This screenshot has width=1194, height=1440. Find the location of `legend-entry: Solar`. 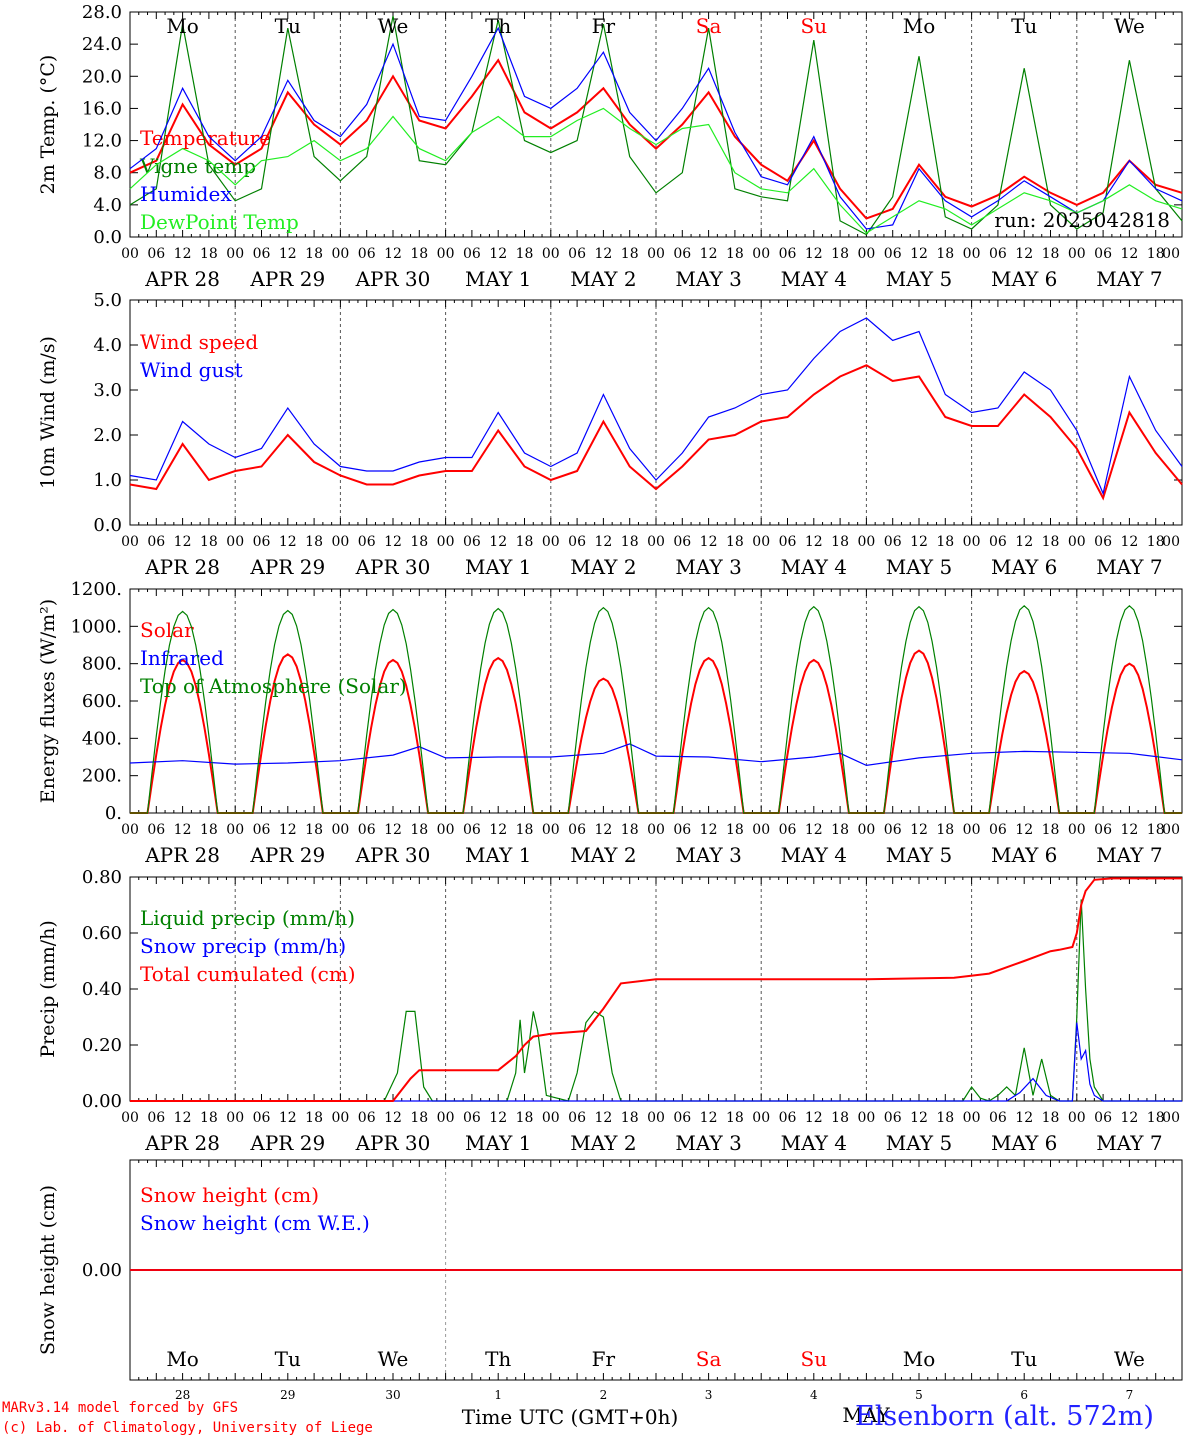

legend-entry: Solar is located at coordinates (167, 630).